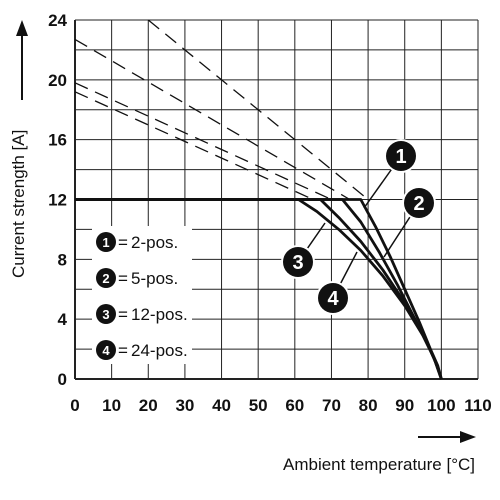  What do you see at coordinates (159, 314) in the screenshot?
I see `legend-entry-label: 12-pos.` at bounding box center [159, 314].